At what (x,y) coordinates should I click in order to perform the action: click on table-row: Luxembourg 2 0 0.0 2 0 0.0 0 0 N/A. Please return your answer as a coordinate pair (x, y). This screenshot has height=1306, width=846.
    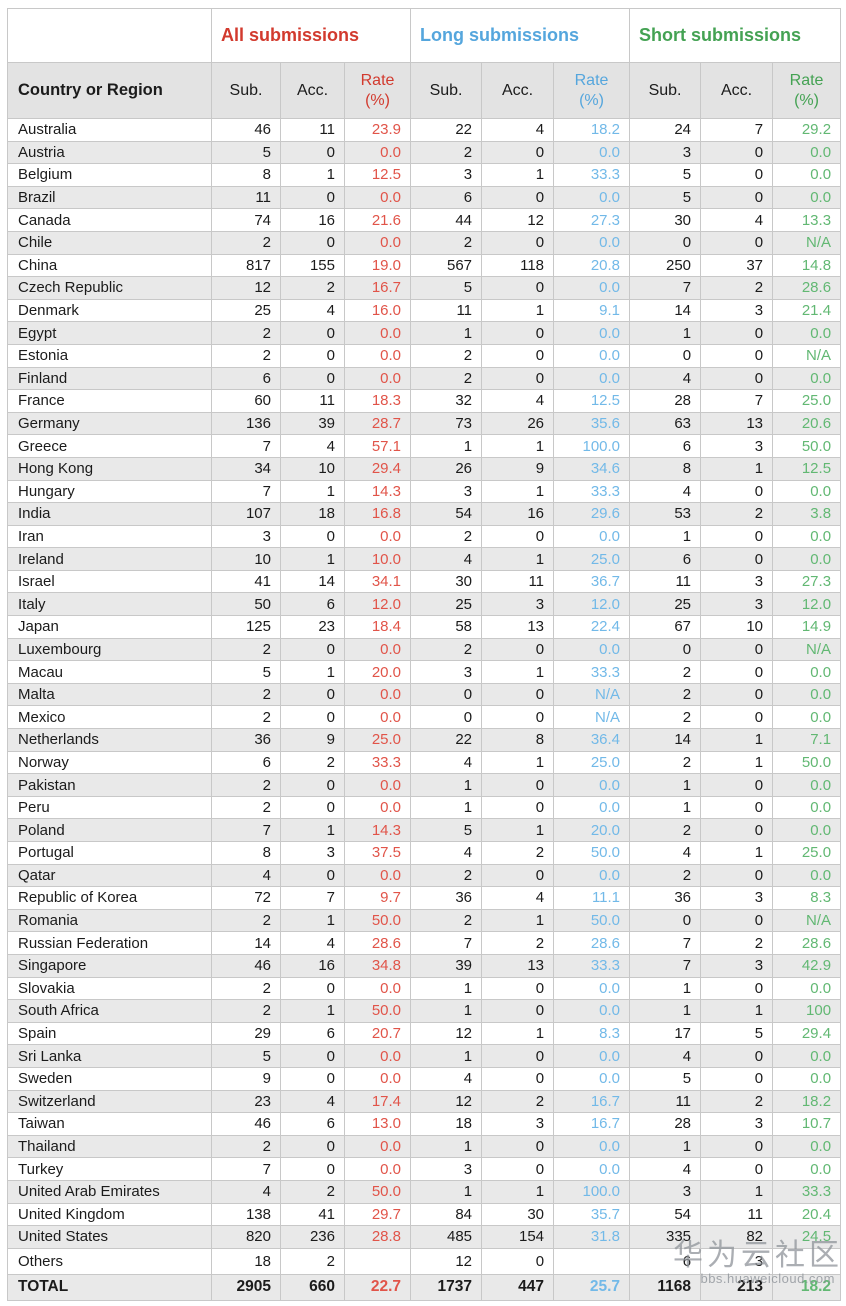
    Looking at the image, I should click on (424, 649).